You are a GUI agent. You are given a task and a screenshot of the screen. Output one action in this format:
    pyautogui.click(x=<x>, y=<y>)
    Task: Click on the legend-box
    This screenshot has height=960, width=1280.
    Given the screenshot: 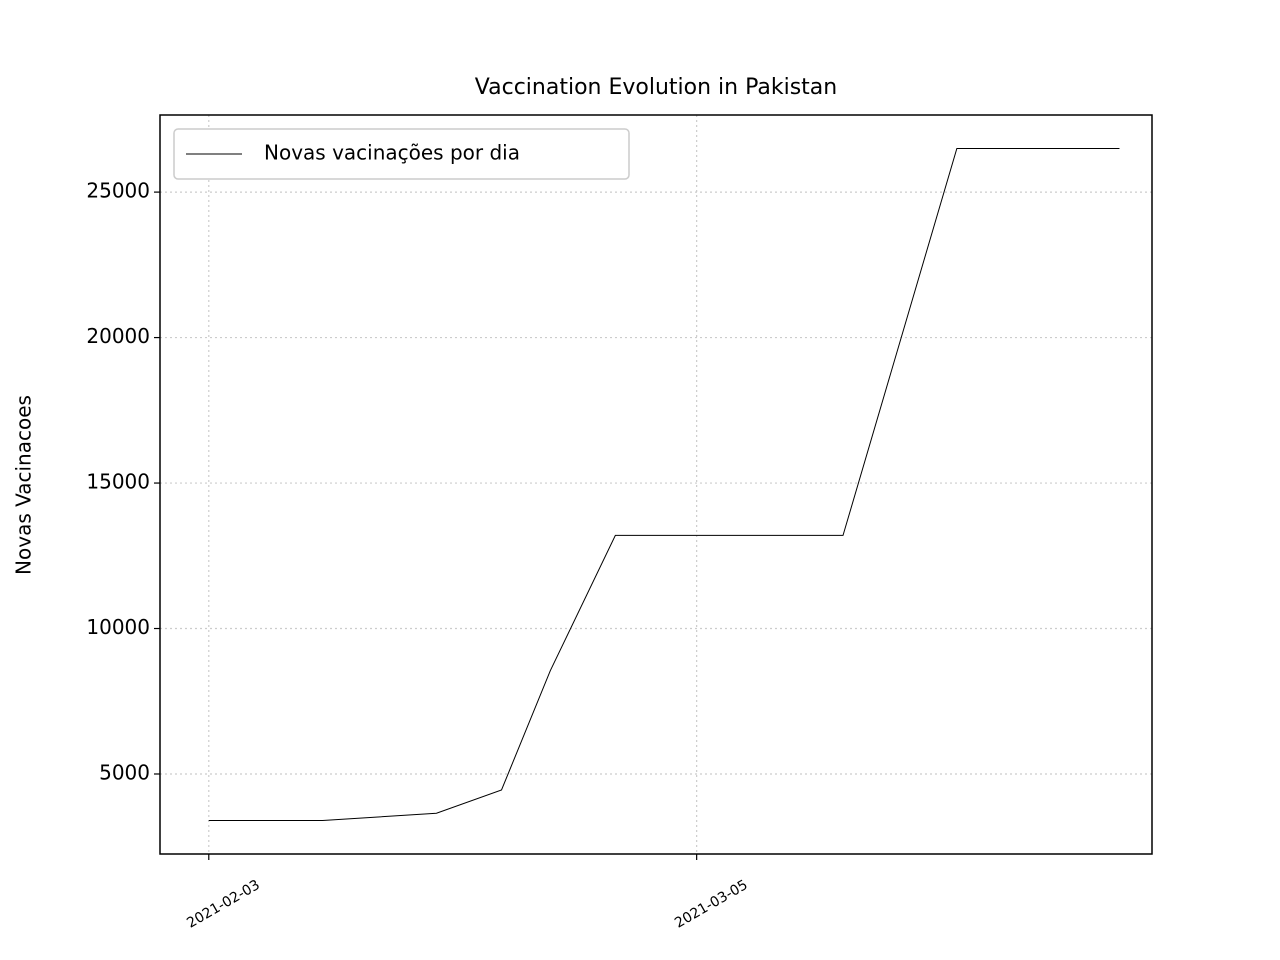 What is the action you would take?
    pyautogui.click(x=401, y=154)
    